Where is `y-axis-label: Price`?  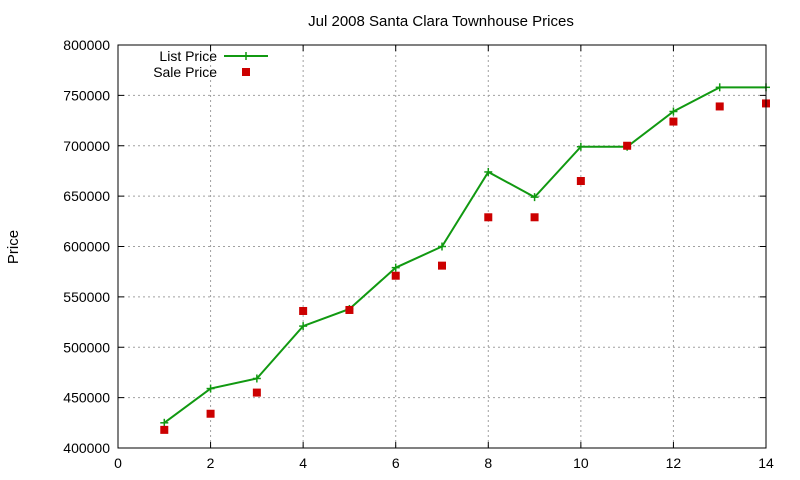 y-axis-label: Price is located at coordinates (13, 247).